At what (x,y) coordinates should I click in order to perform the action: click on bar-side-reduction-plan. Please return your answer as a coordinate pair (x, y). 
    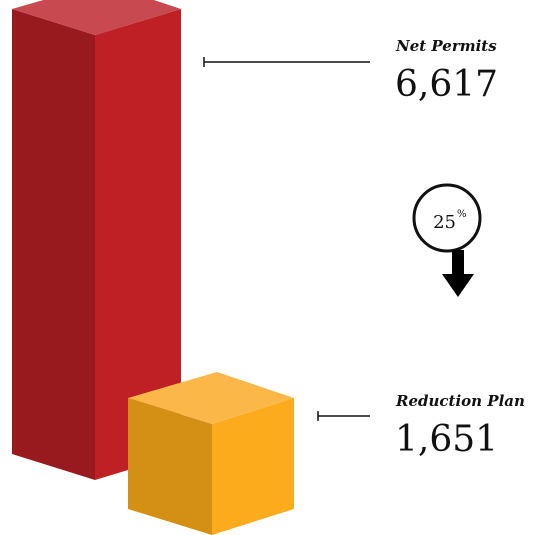
    Looking at the image, I should click on (170, 466).